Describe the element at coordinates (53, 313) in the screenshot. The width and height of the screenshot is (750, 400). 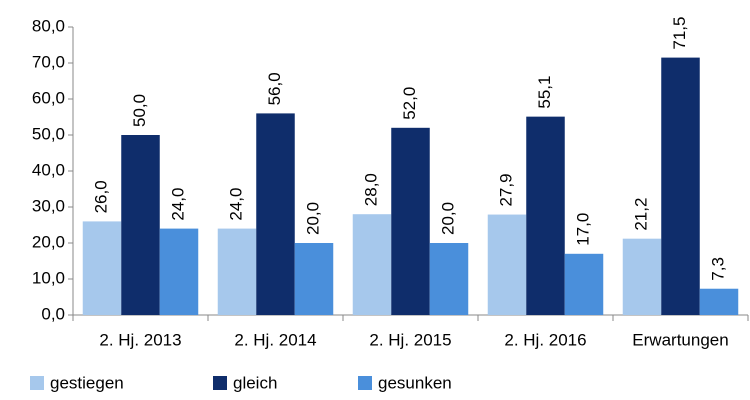
I see `y-tick-label: 0,0` at that location.